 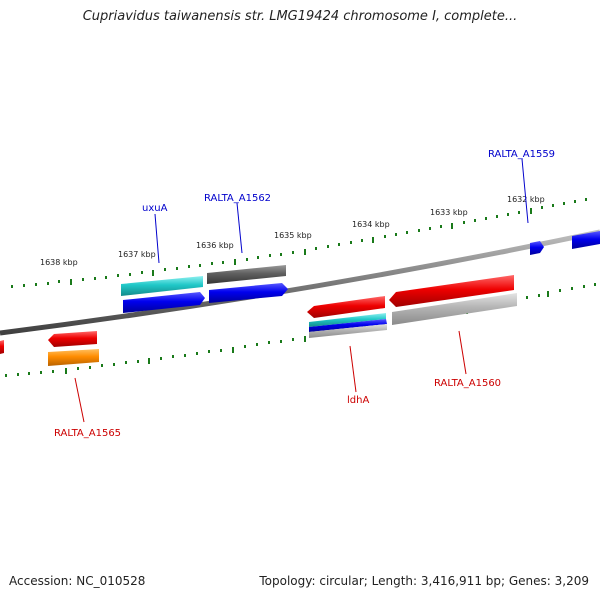 What do you see at coordinates (353, 369) in the screenshot?
I see `leader-ldhA` at bounding box center [353, 369].